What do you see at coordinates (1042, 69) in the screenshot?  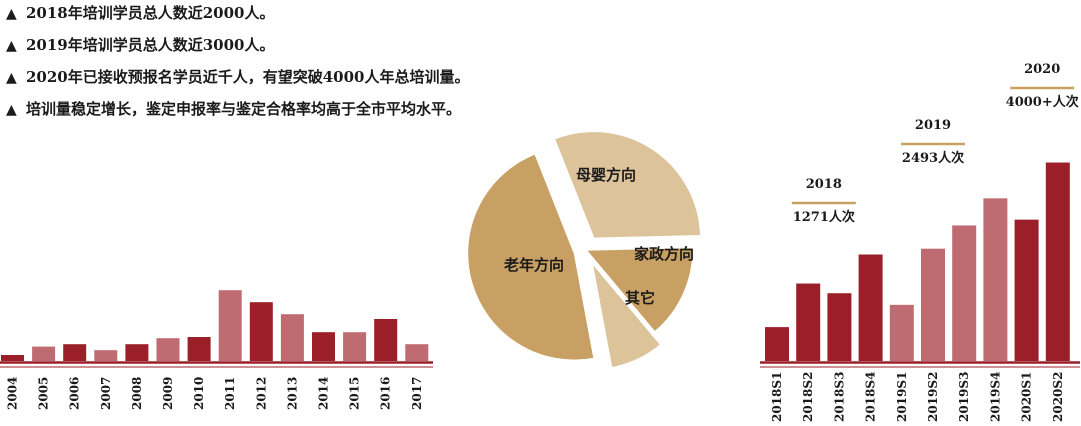 I see `annotation-year: 2020` at bounding box center [1042, 69].